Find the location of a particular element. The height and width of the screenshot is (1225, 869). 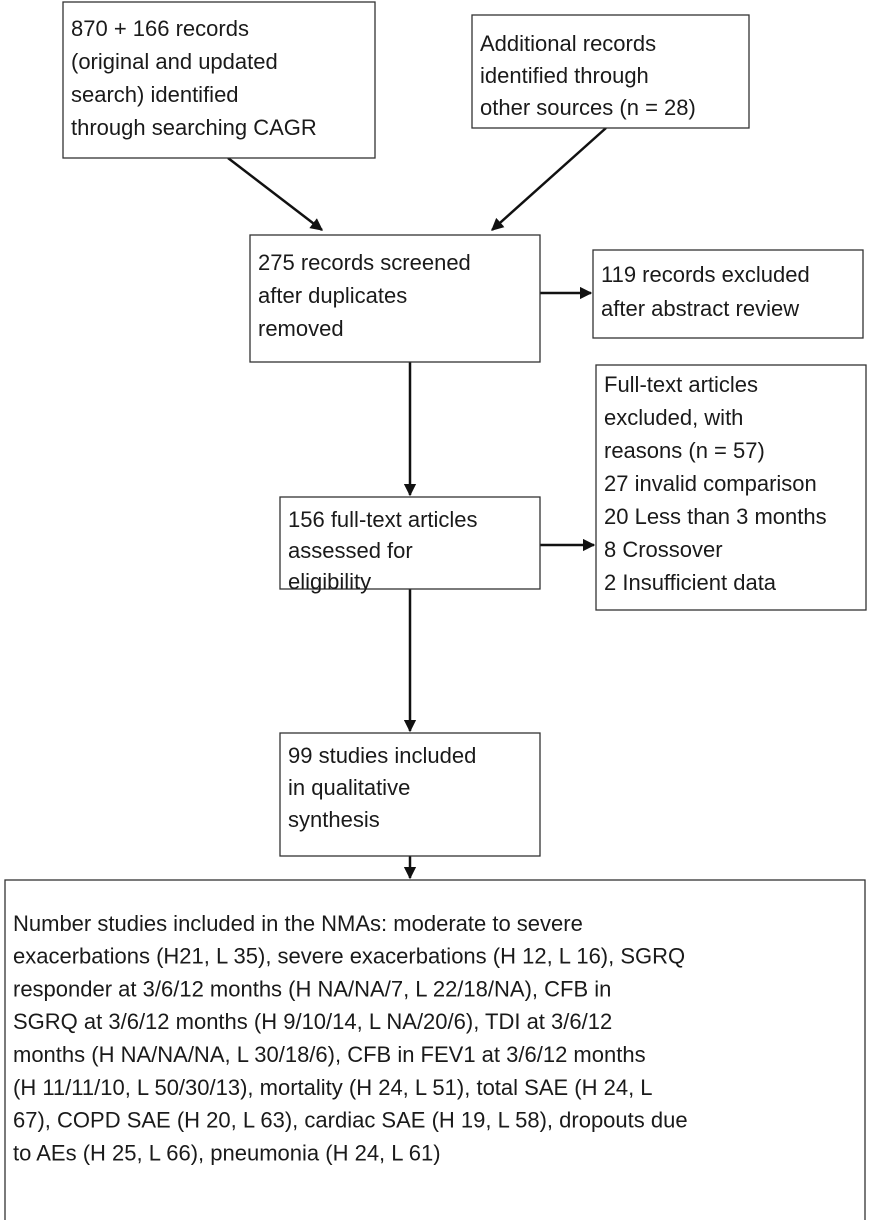

box-text-line: search) identified is located at coordinates (155, 94).